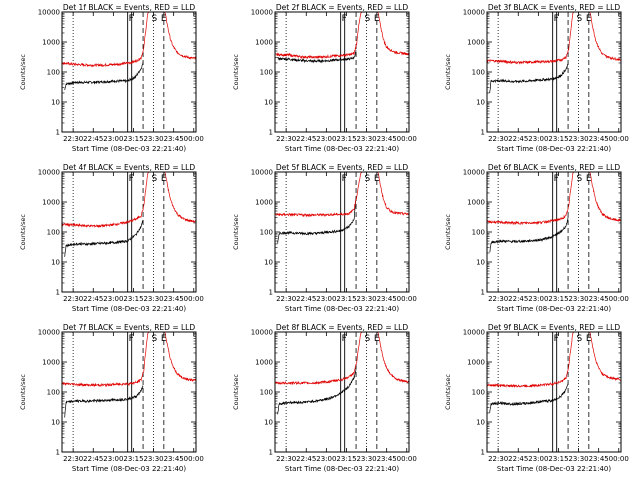  What do you see at coordinates (554, 7) in the screenshot?
I see `panel-title: Det 3f BLACK = Events, RED = LLD` at bounding box center [554, 7].